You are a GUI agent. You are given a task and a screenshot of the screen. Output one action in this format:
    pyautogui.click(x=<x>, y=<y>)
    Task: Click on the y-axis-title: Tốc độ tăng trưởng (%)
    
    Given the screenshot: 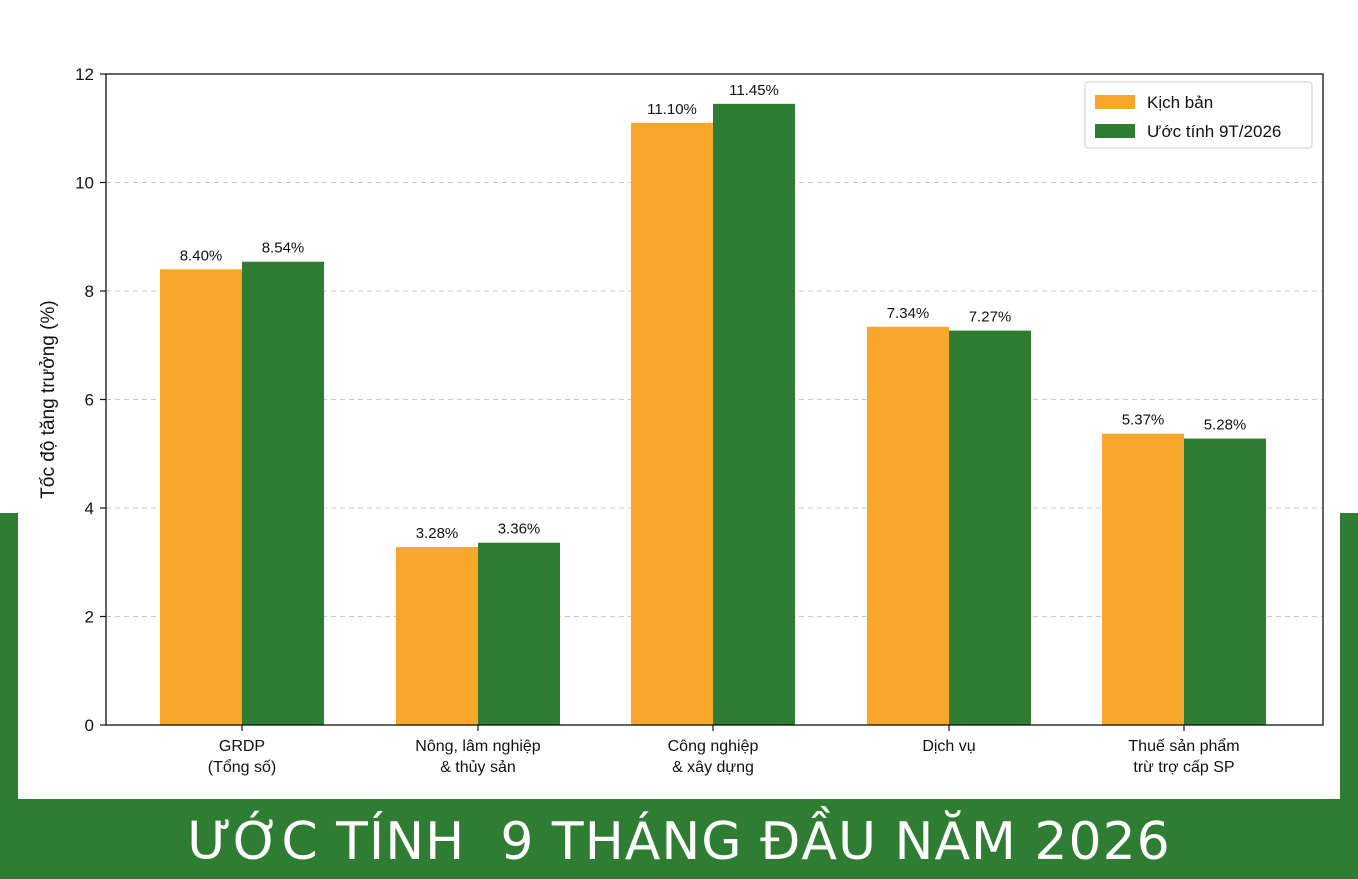 What is the action you would take?
    pyautogui.click(x=48, y=399)
    